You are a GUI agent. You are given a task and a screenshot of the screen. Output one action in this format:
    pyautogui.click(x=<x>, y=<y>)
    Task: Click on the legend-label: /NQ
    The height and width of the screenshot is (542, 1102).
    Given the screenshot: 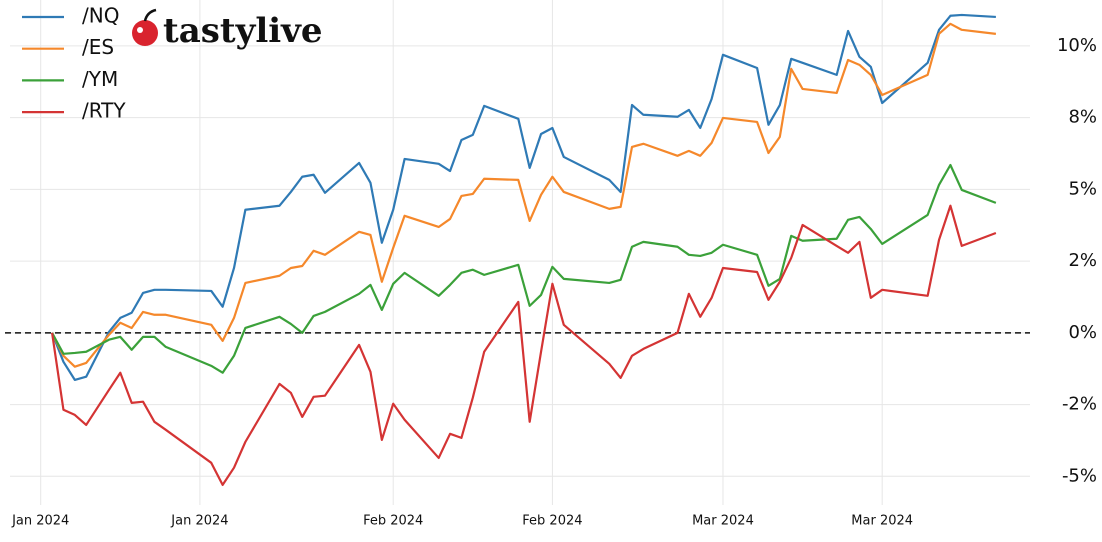 What is the action you would take?
    pyautogui.click(x=100, y=16)
    